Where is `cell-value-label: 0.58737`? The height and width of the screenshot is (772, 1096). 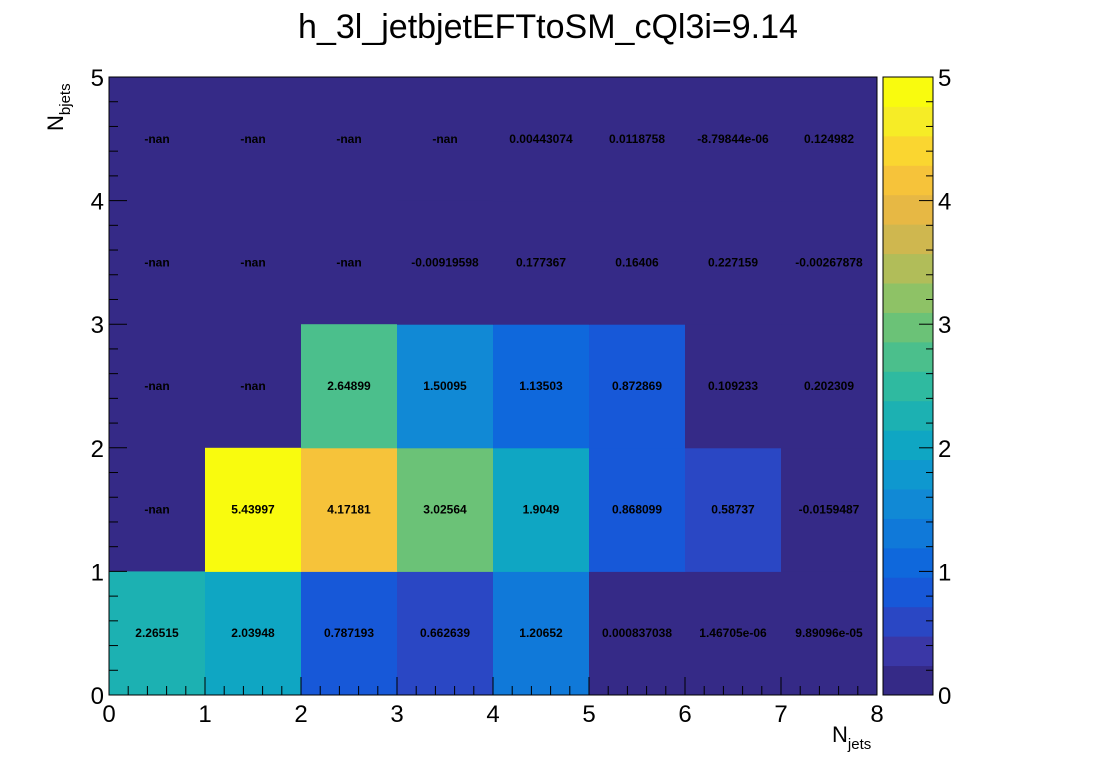
cell-value-label: 0.58737 is located at coordinates (733, 510).